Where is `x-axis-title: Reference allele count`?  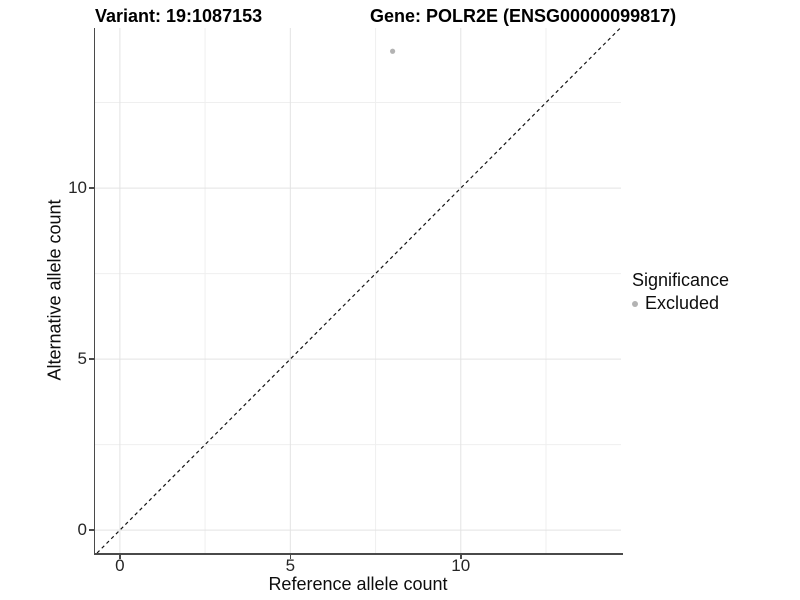
x-axis-title: Reference allele count is located at coordinates (358, 584).